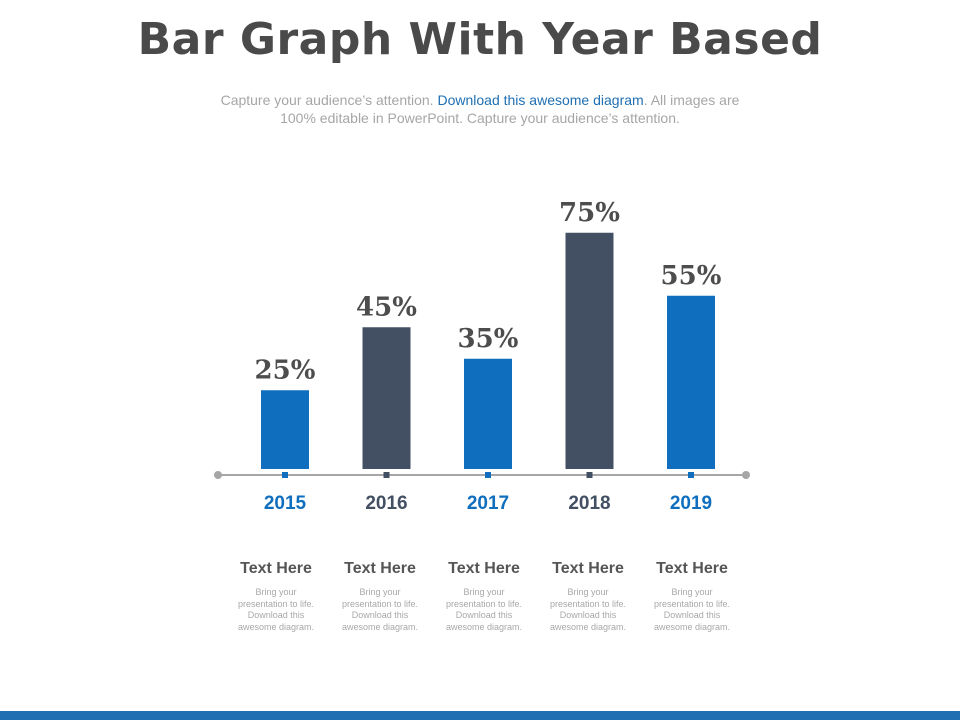 Image resolution: width=960 pixels, height=720 pixels. What do you see at coordinates (589, 350) in the screenshot?
I see `bar-2018` at bounding box center [589, 350].